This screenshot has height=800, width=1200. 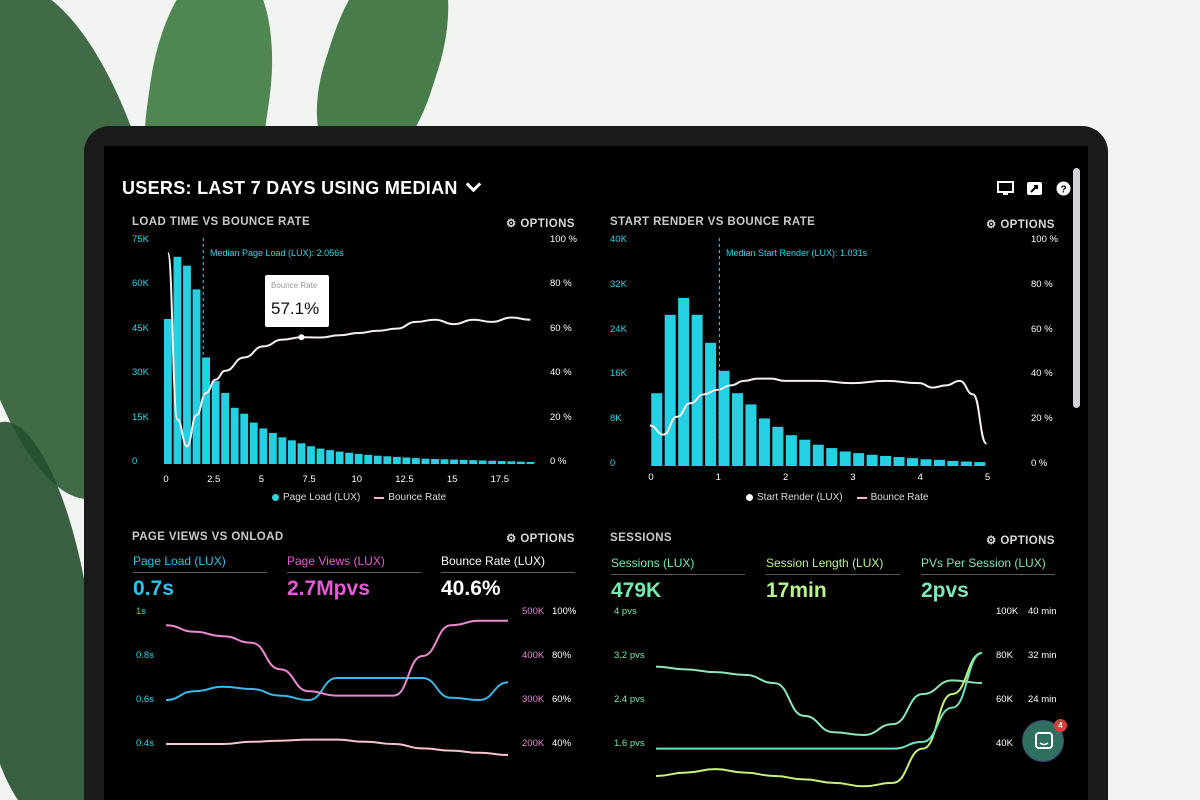 What do you see at coordinates (562, 743) in the screenshot?
I see `y-tick-right: 40%` at bounding box center [562, 743].